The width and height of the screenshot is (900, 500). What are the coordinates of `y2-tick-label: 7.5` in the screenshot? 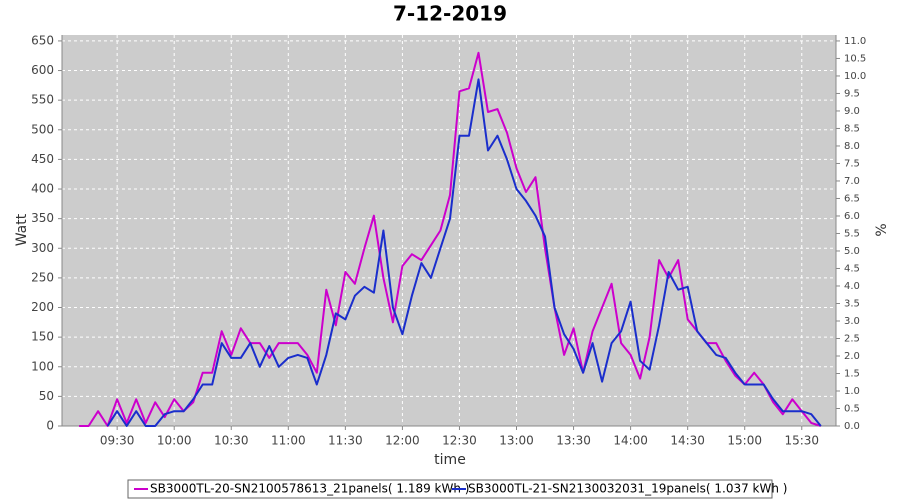 It's located at (852, 163).